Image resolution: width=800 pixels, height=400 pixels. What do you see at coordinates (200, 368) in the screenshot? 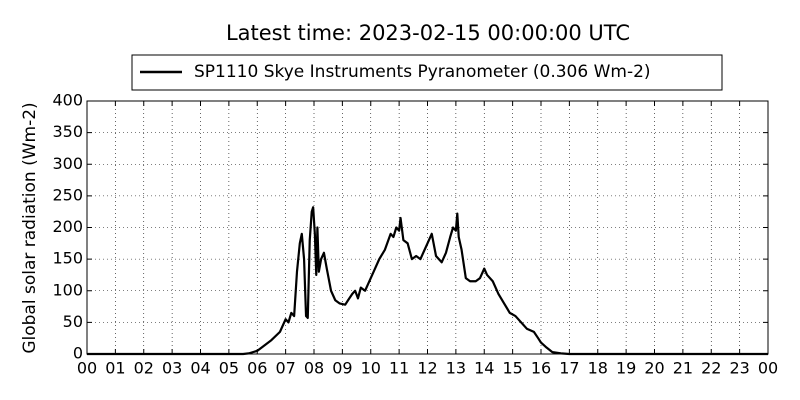
I see `x-tick-label: 04` at bounding box center [200, 368].